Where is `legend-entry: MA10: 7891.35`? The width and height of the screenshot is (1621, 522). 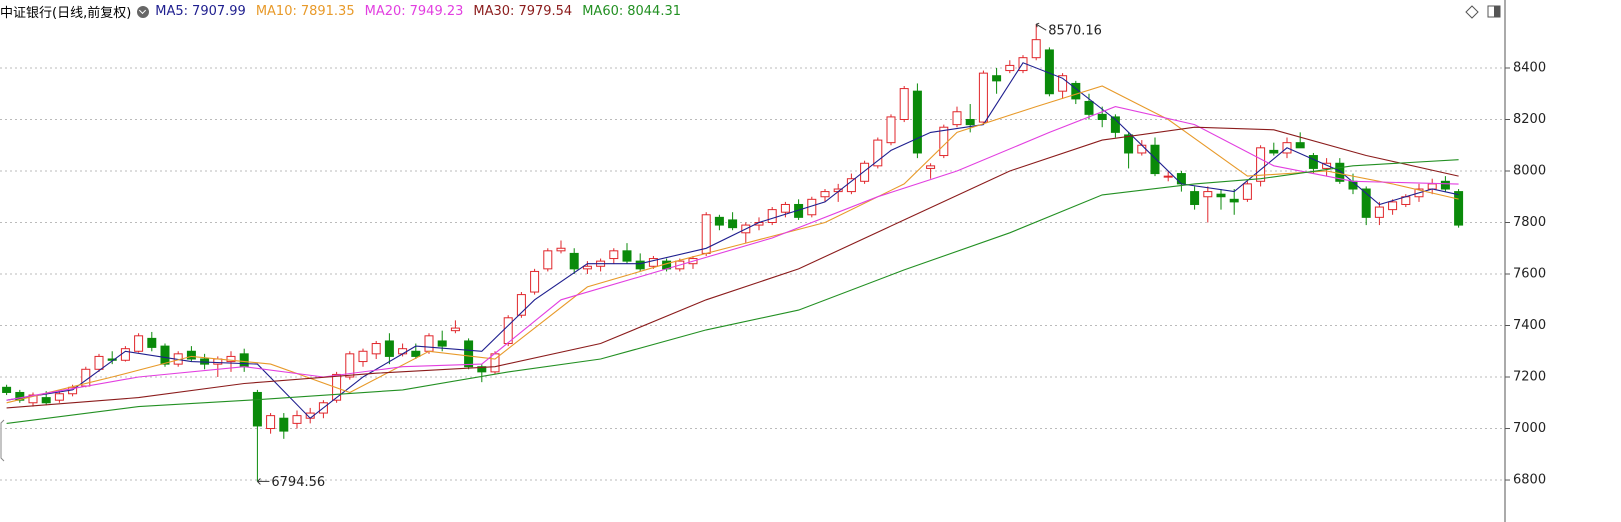 legend-entry: MA10: 7891.35 is located at coordinates (305, 11).